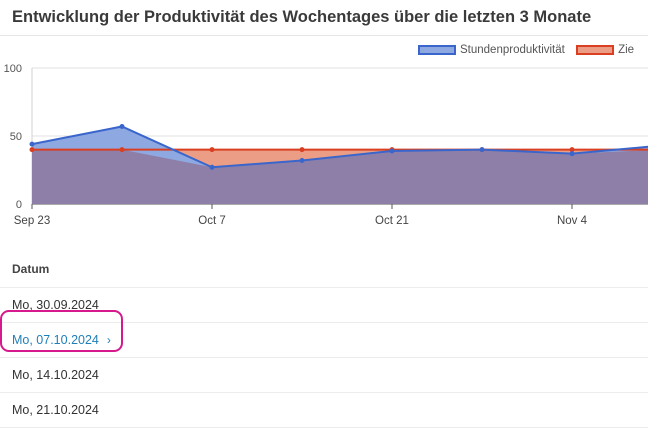 Image resolution: width=648 pixels, height=428 pixels. I want to click on title-divider, so click(324, 35).